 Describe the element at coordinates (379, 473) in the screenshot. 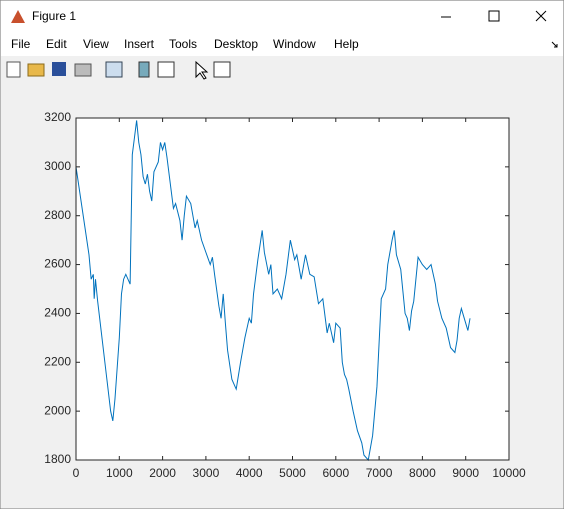

I see `x-tick-label: 7000` at that location.